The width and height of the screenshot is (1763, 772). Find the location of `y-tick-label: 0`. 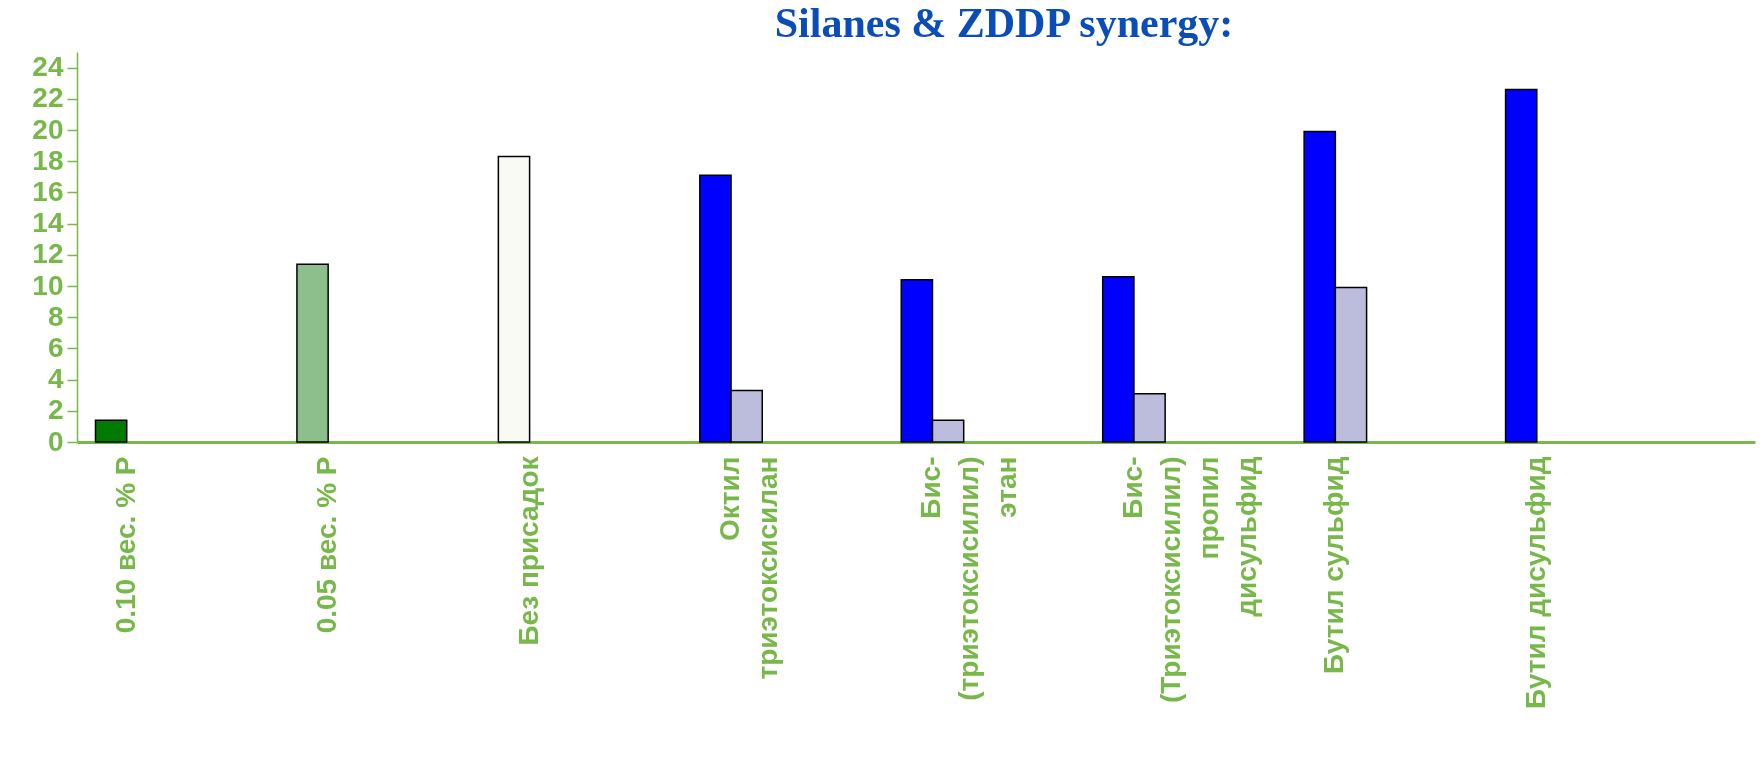

y-tick-label: 0 is located at coordinates (55, 441).